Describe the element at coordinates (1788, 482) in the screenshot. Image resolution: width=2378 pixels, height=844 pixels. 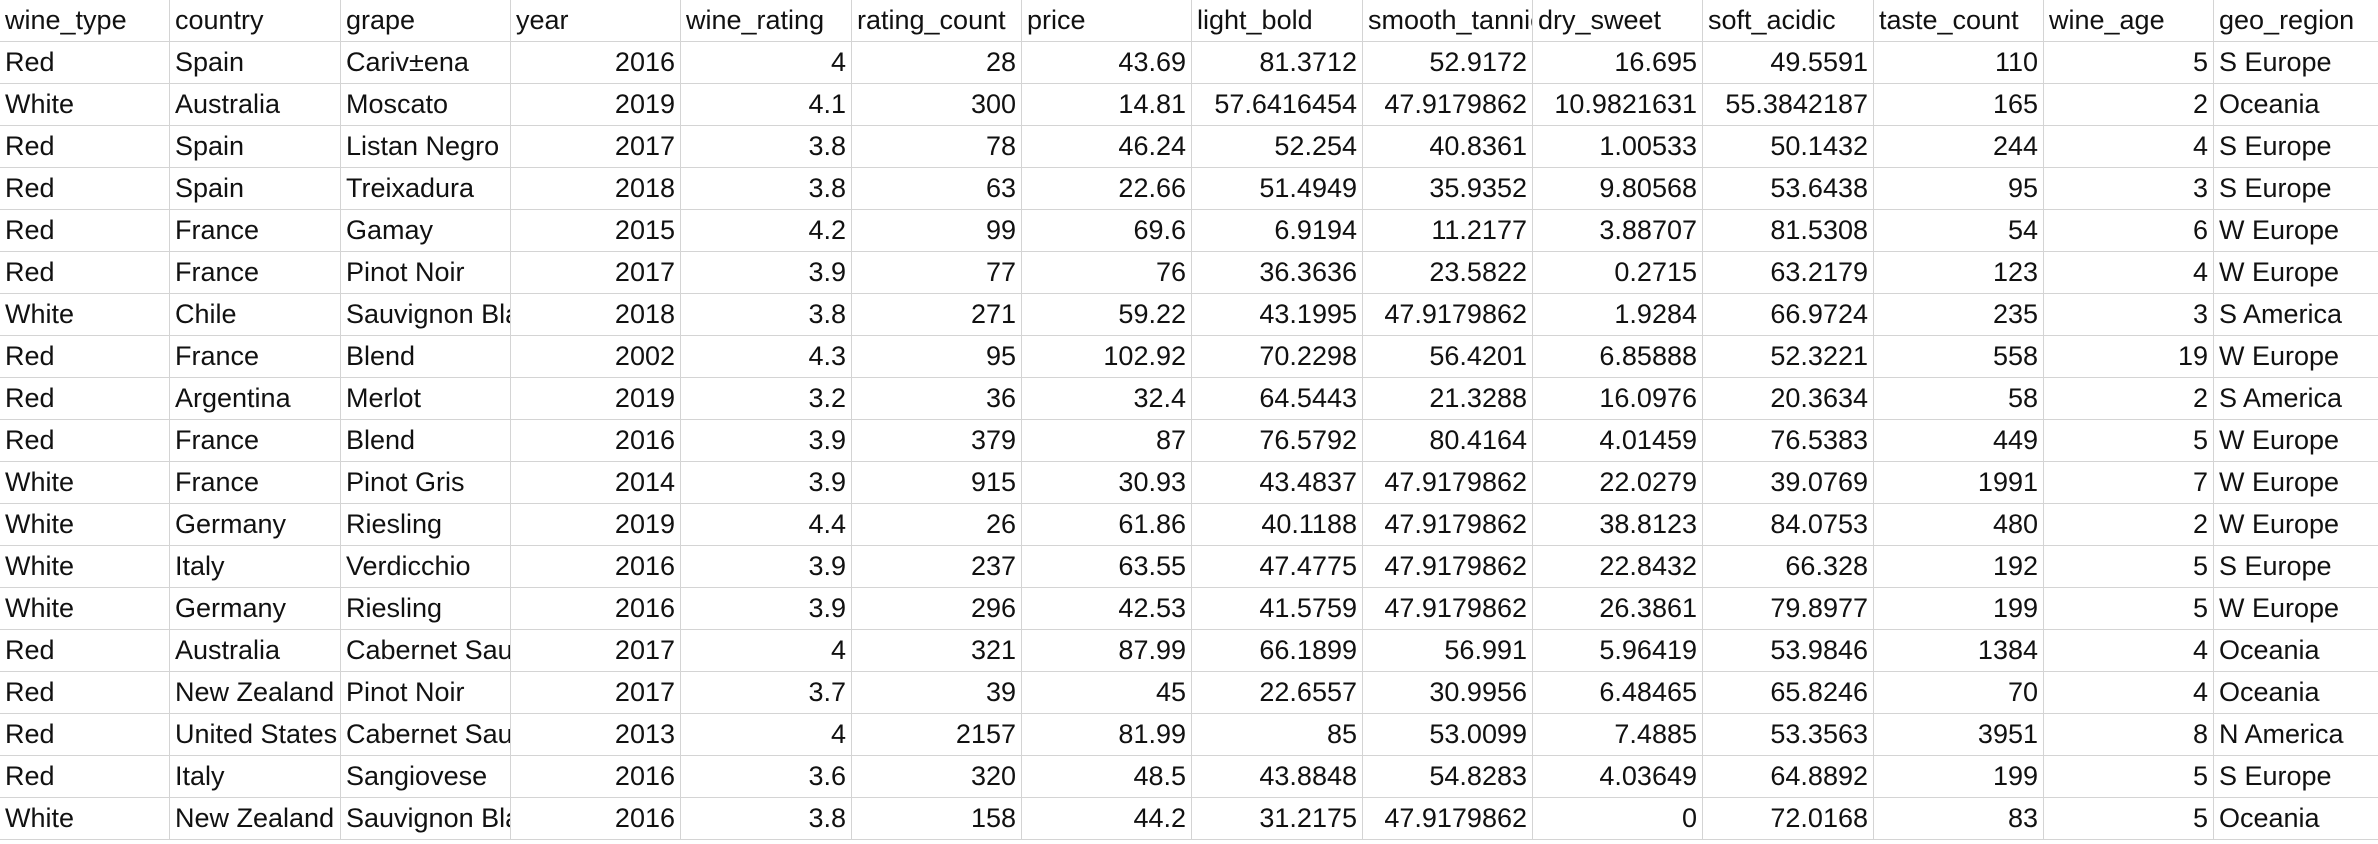
I see `cell-soft-acidic: 39.0769` at that location.